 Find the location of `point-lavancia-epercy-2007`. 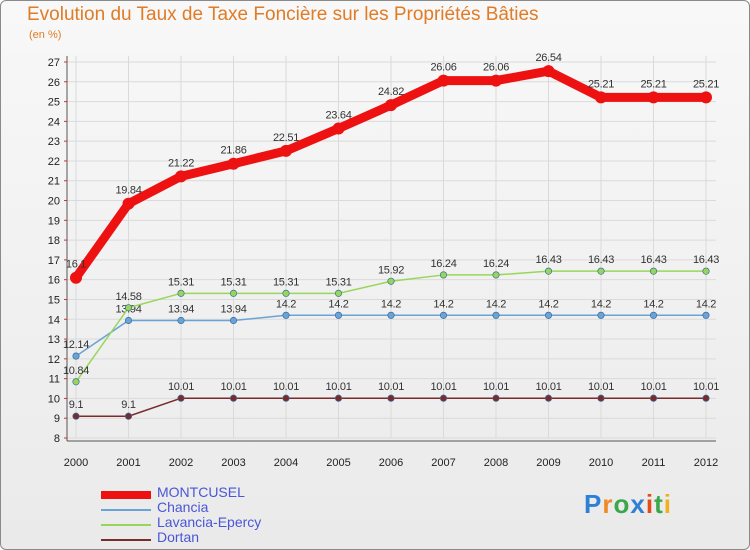

point-lavancia-epercy-2007 is located at coordinates (443, 275).